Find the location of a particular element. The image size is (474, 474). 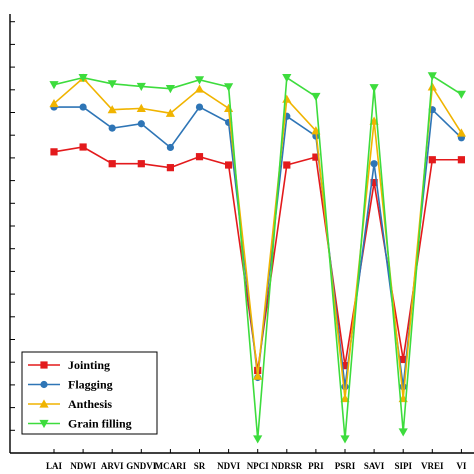

legend-label: Jointing is located at coordinates (89, 365).